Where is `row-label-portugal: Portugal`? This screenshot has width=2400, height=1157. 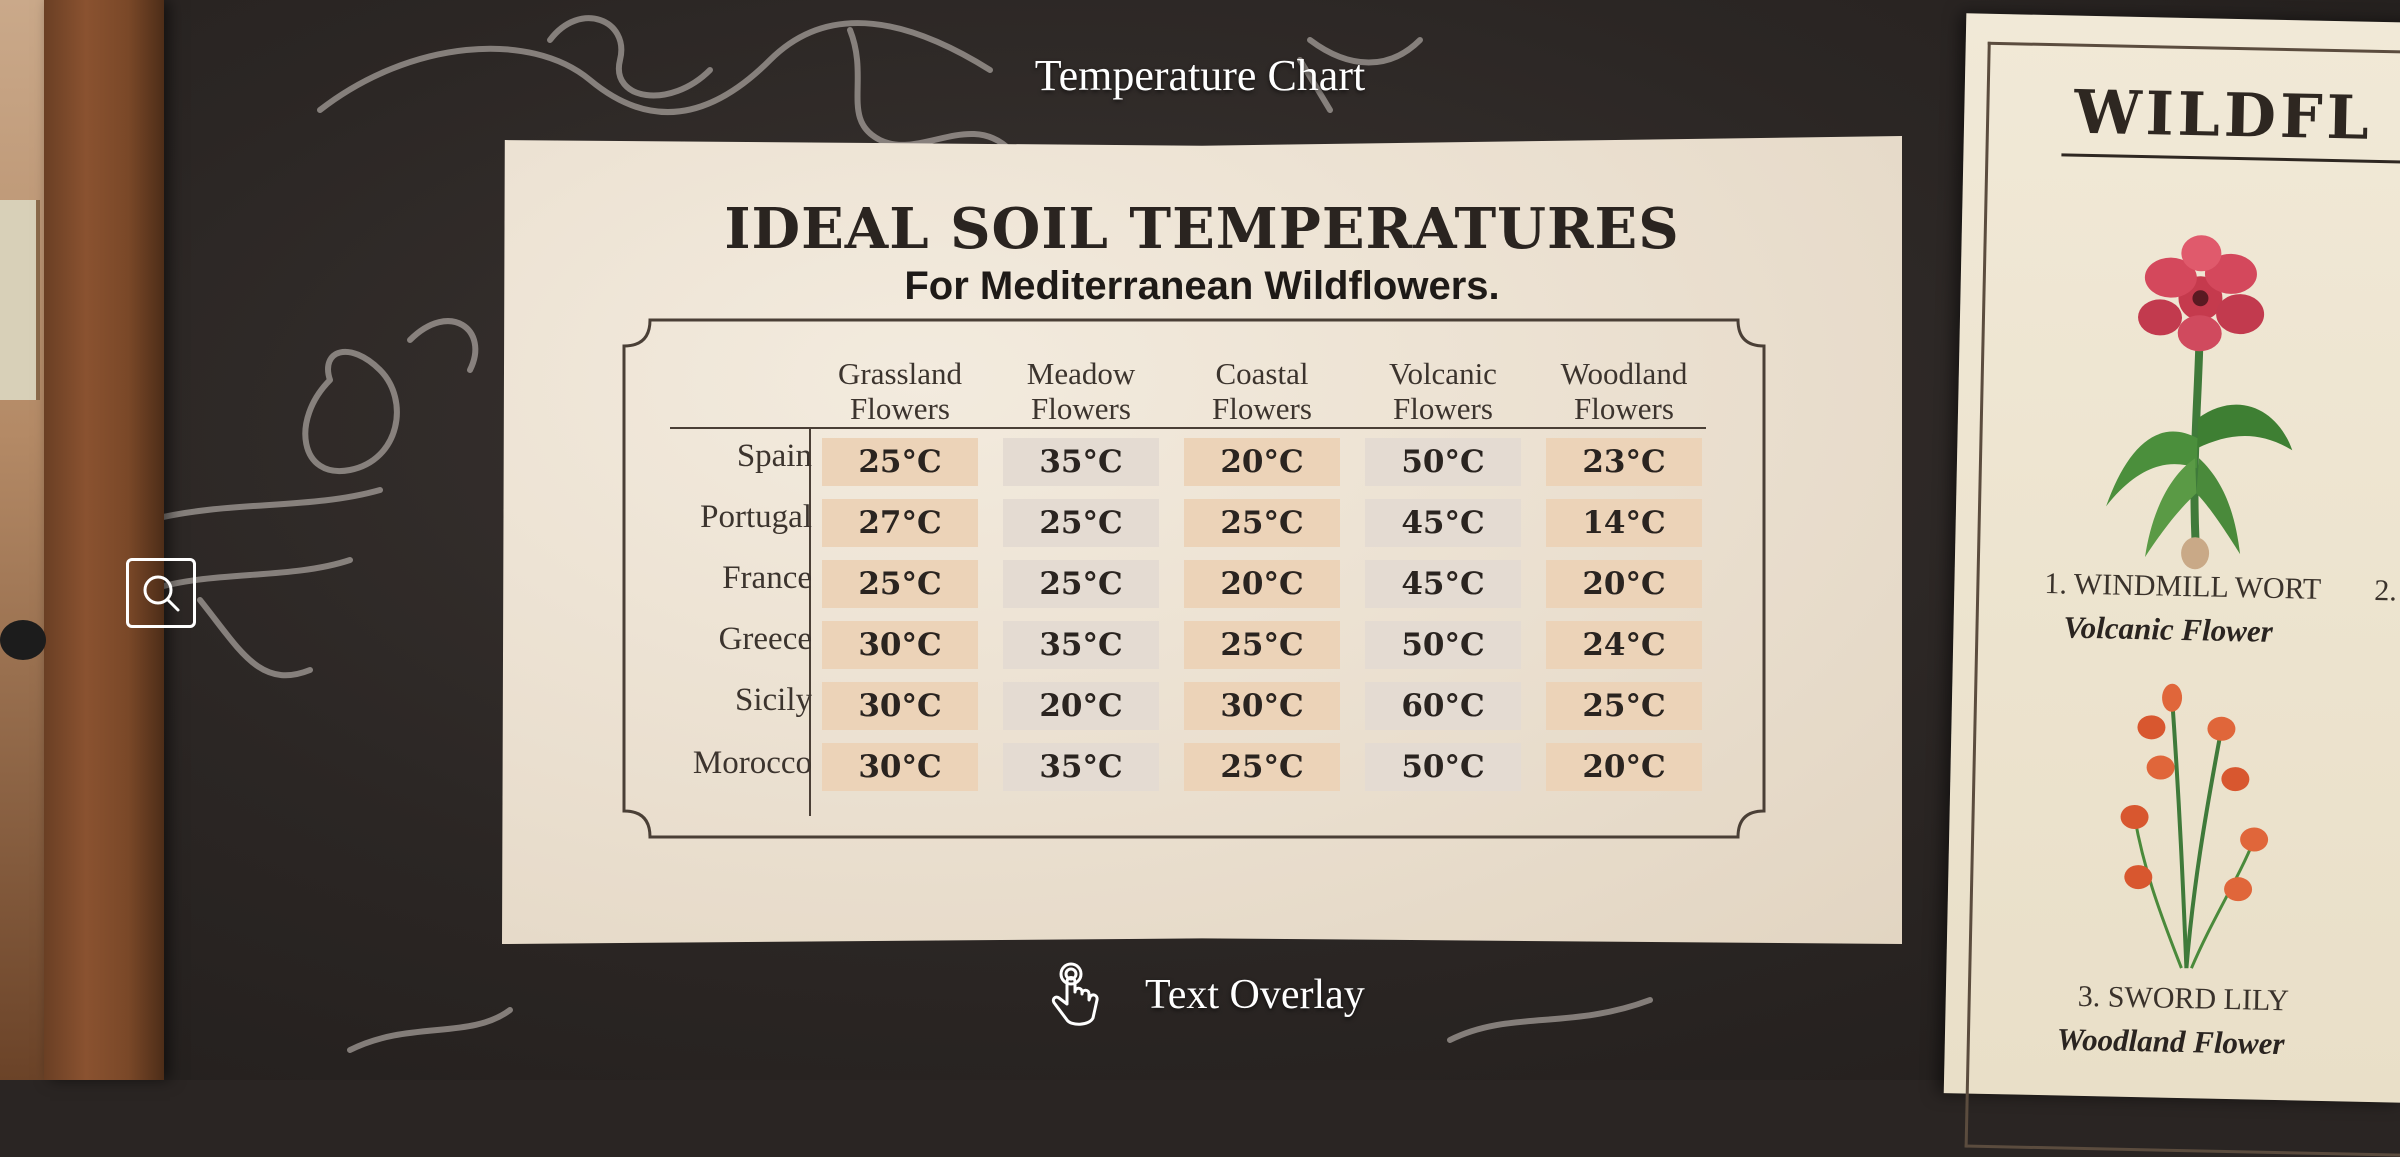
row-label-portugal: Portugal is located at coordinates (756, 517).